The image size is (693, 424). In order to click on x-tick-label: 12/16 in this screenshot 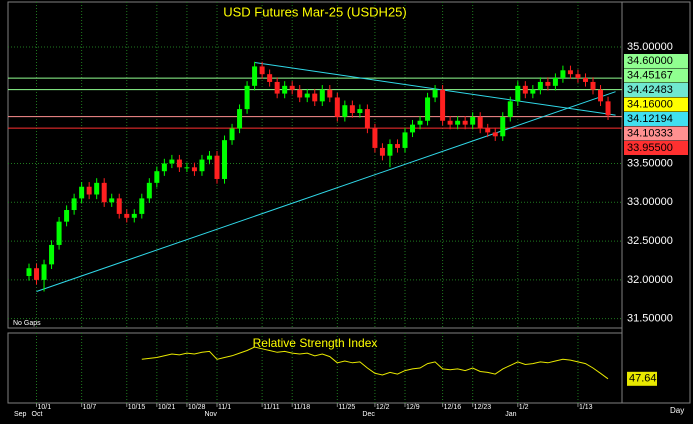, I will do `click(453, 407)`.